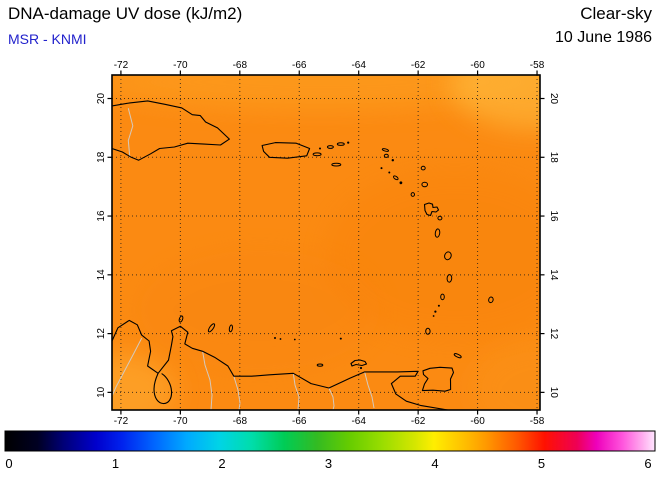 The width and height of the screenshot is (660, 480). Describe the element at coordinates (115, 463) in the screenshot. I see `colorbar-tick-label: 1` at that location.